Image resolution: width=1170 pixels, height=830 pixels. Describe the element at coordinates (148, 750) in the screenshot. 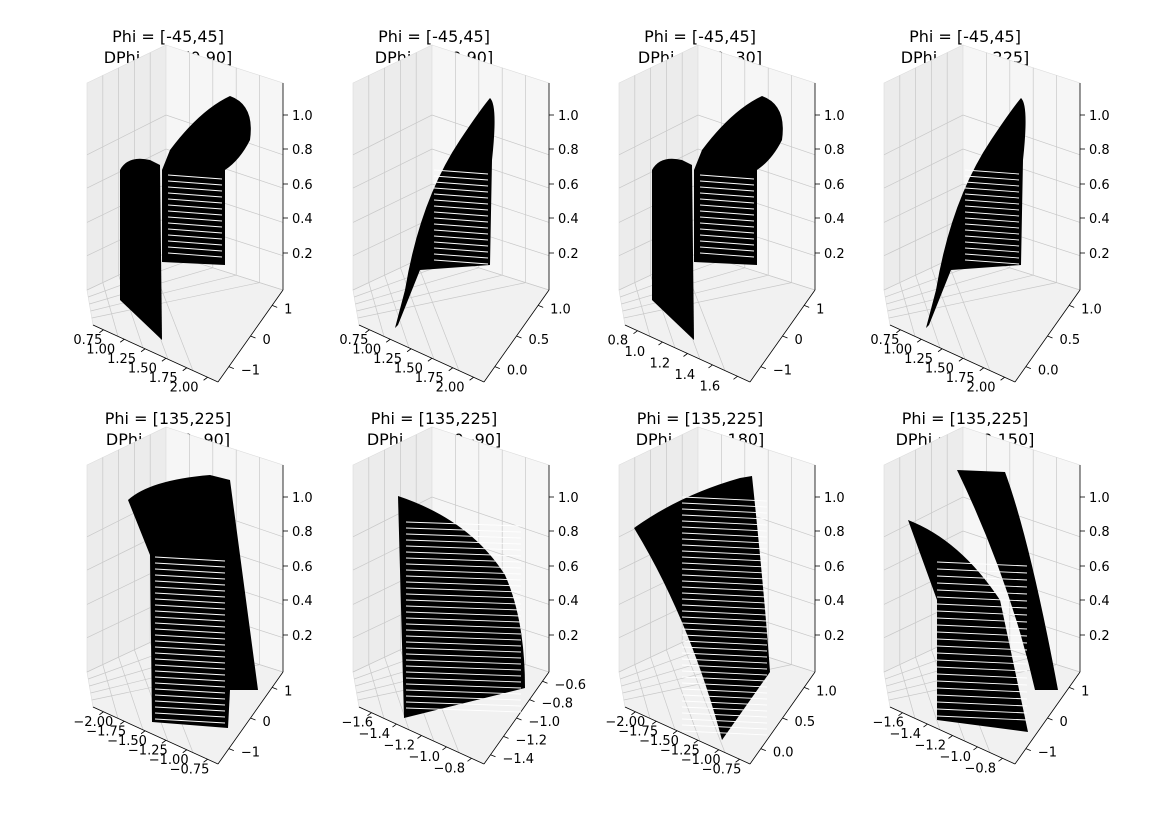

I see `x-tick-label: −1.25` at that location.